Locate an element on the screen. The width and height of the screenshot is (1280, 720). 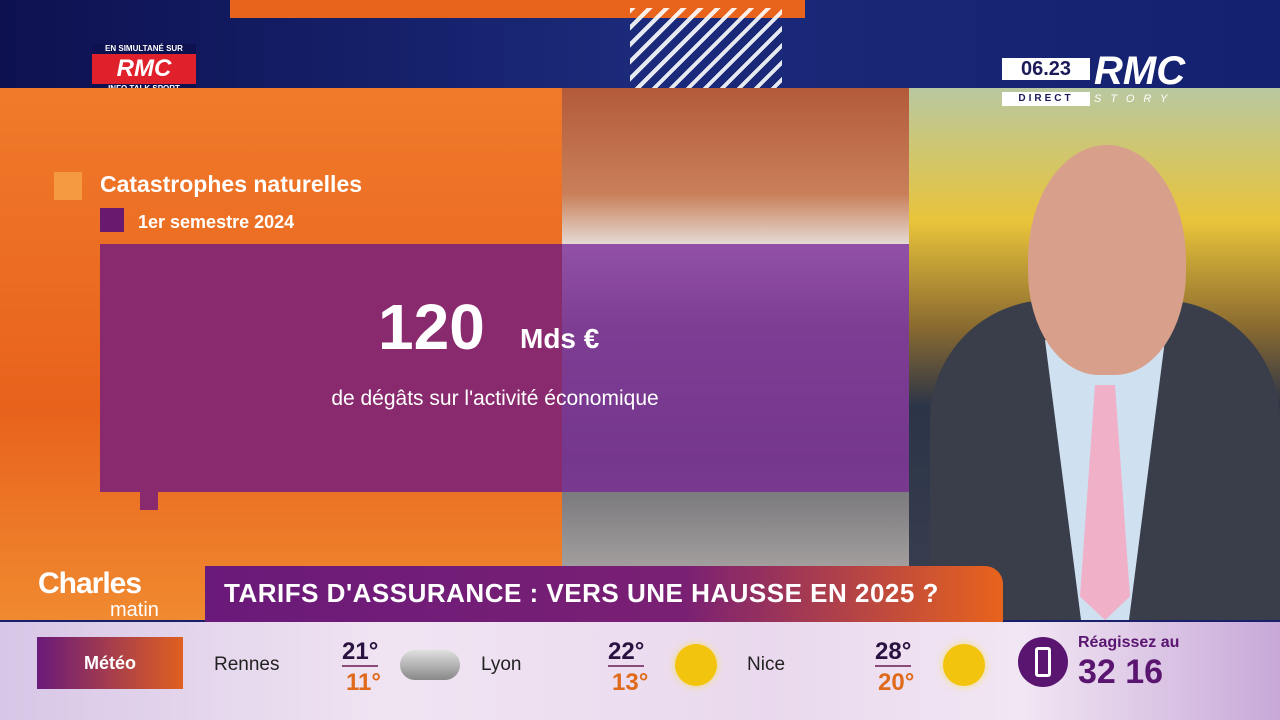
phone-icon is located at coordinates (1043, 662).